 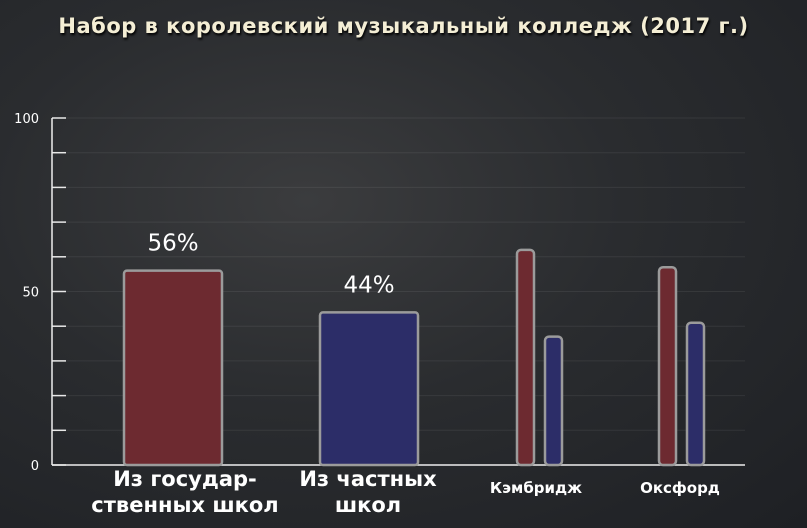 What do you see at coordinates (172, 244) in the screenshot?
I see `data-label: 56%` at bounding box center [172, 244].